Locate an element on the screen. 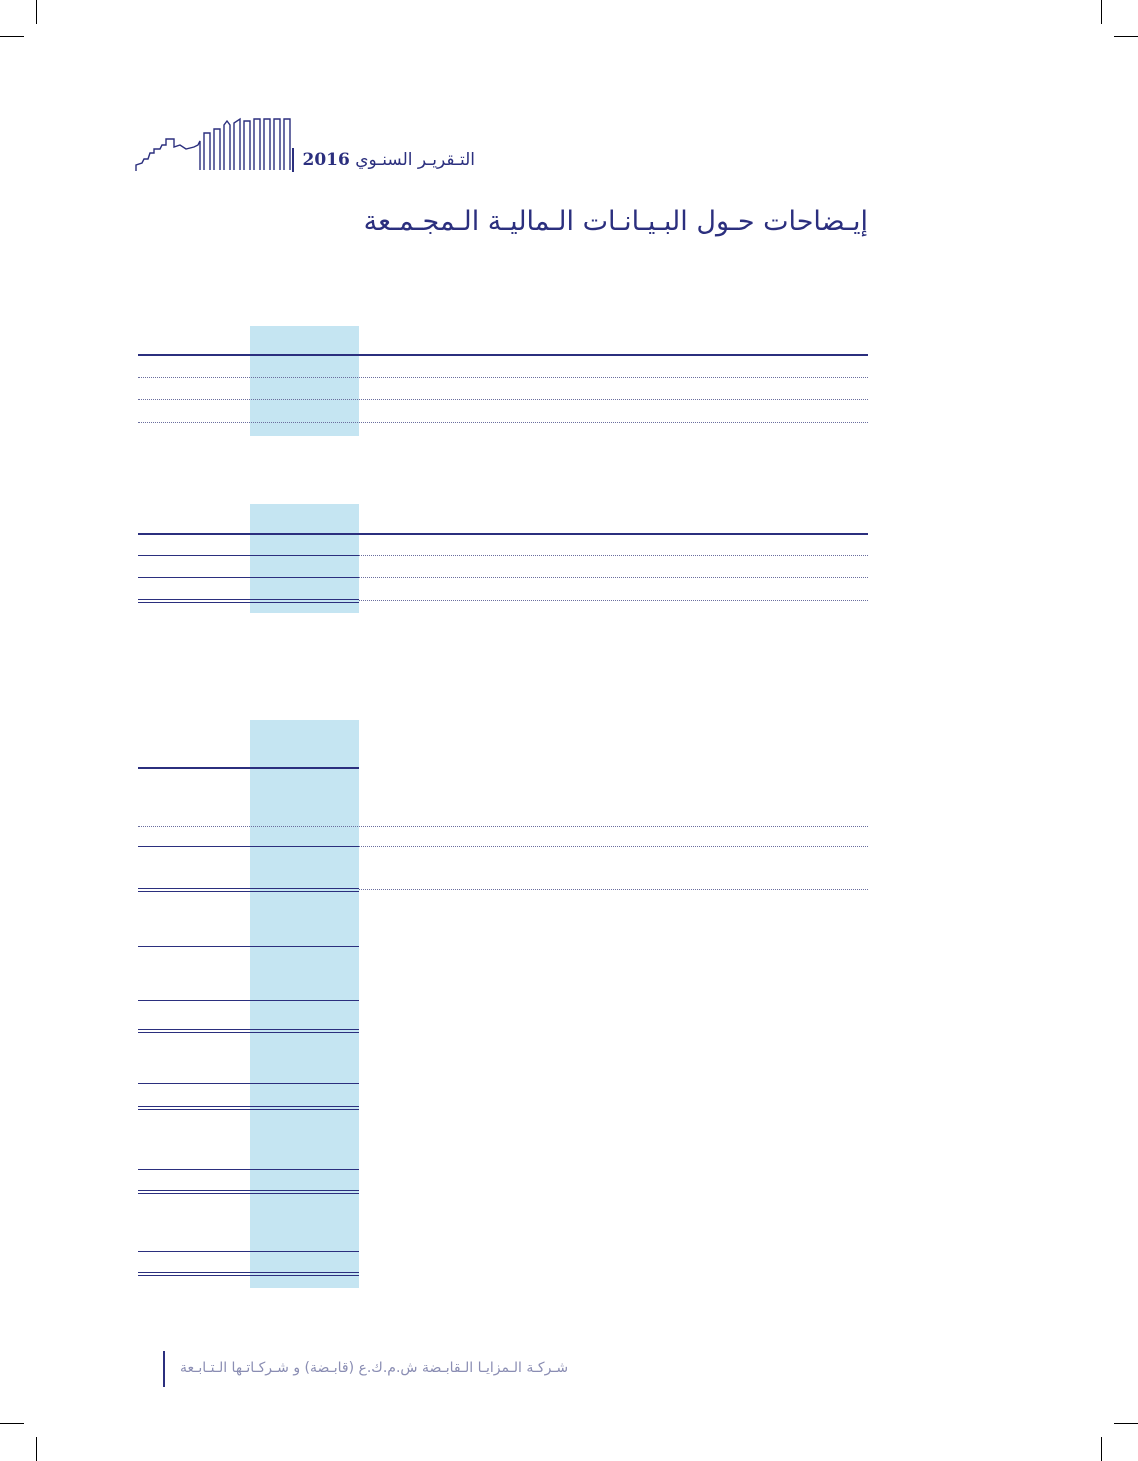 This screenshot has height=1461, width=1138. table-2-total-rule is located at coordinates (248, 601).